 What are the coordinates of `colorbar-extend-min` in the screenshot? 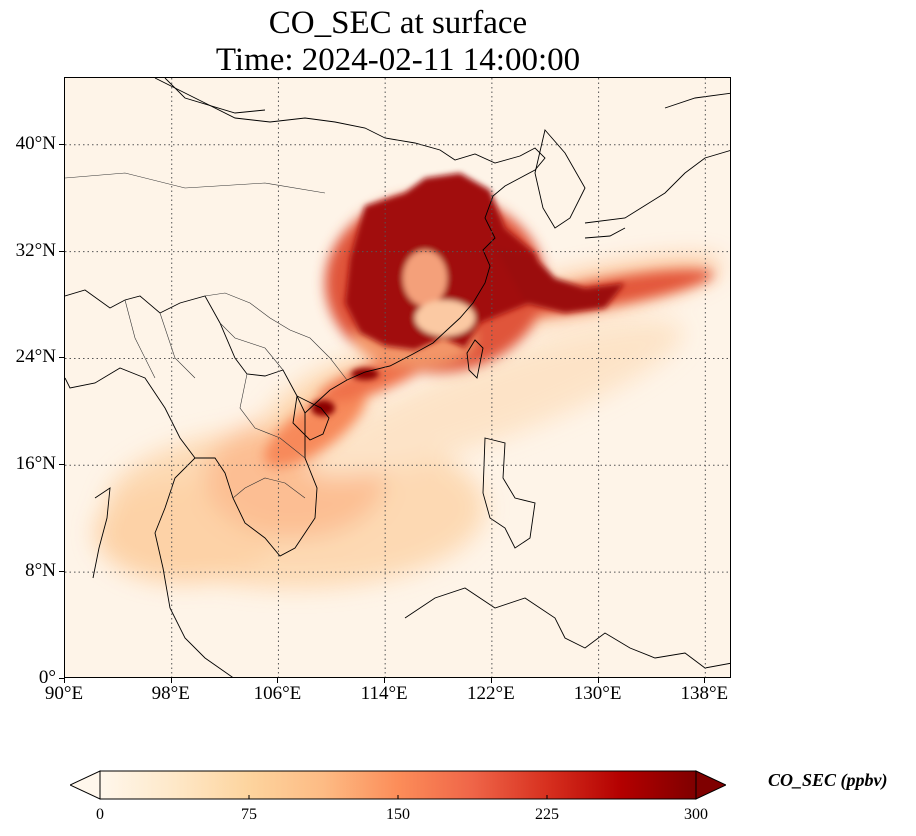 It's located at (84, 785).